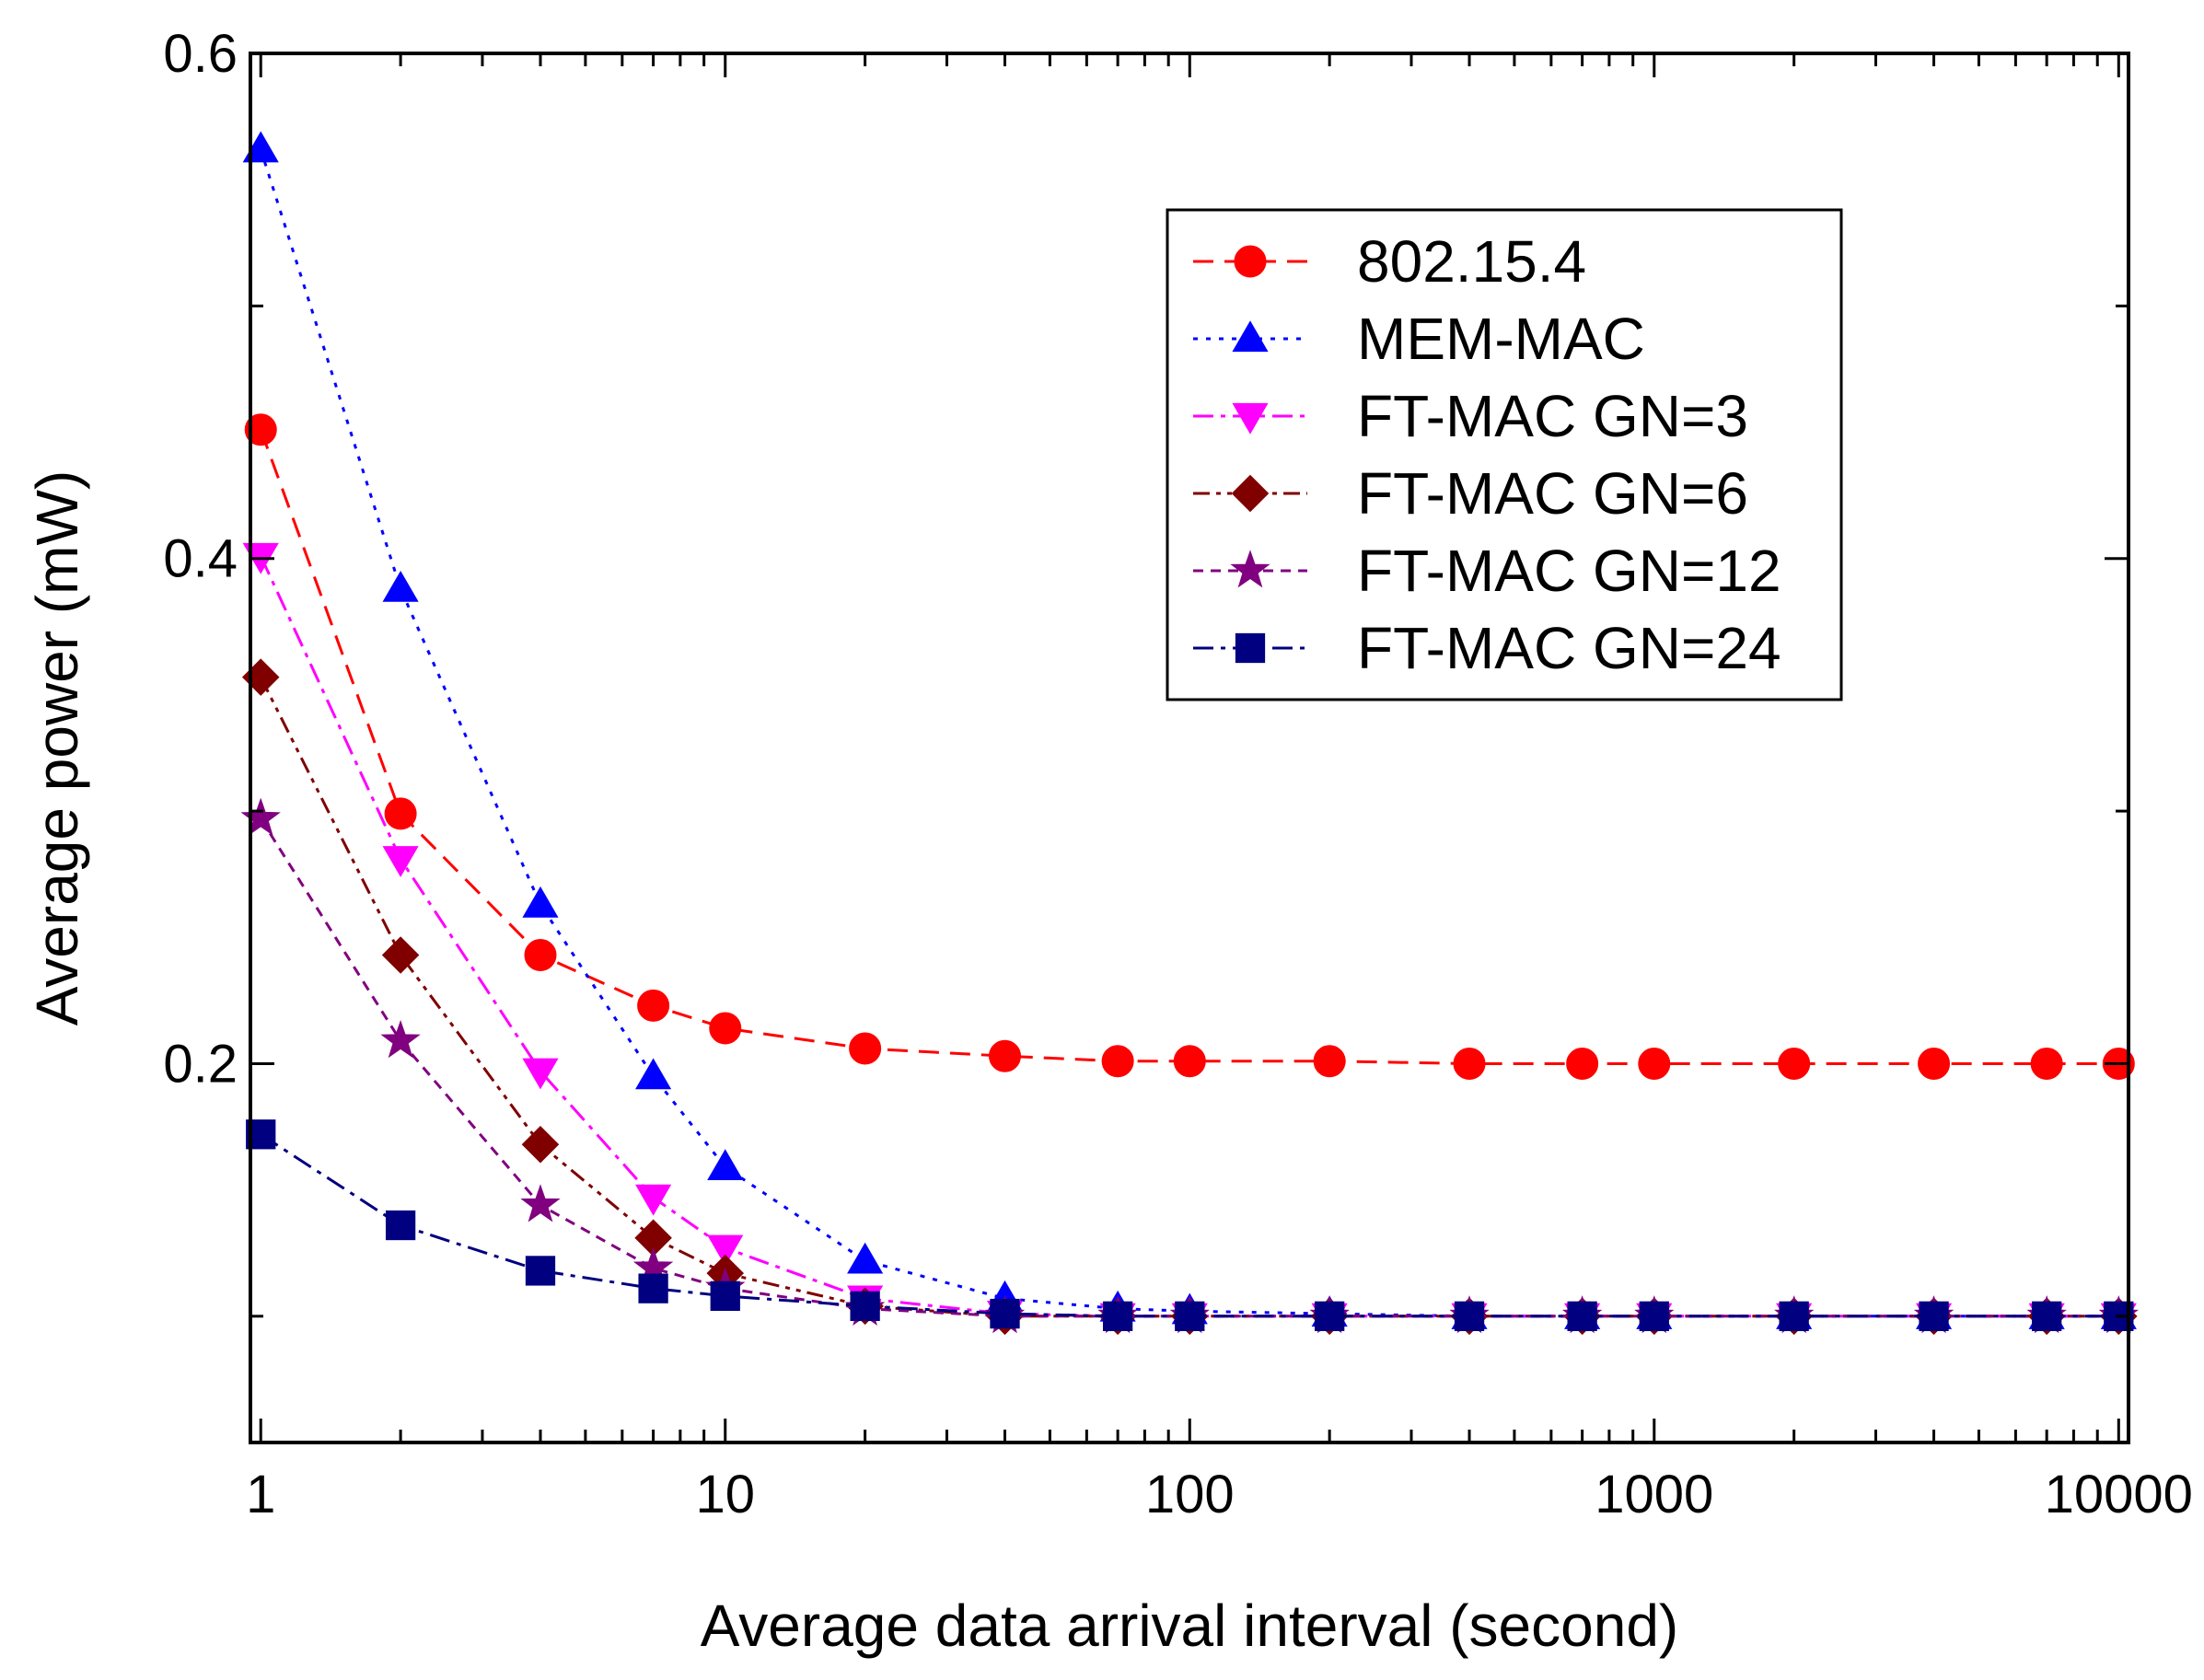 Image resolution: width=2204 pixels, height=1680 pixels. I want to click on legend-entry: FT-MAC GN=3, so click(1470, 416).